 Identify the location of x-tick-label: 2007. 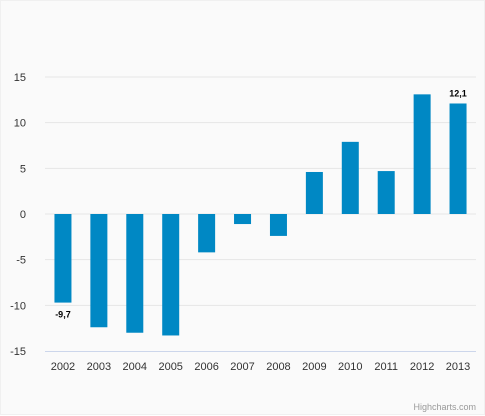
(242, 367).